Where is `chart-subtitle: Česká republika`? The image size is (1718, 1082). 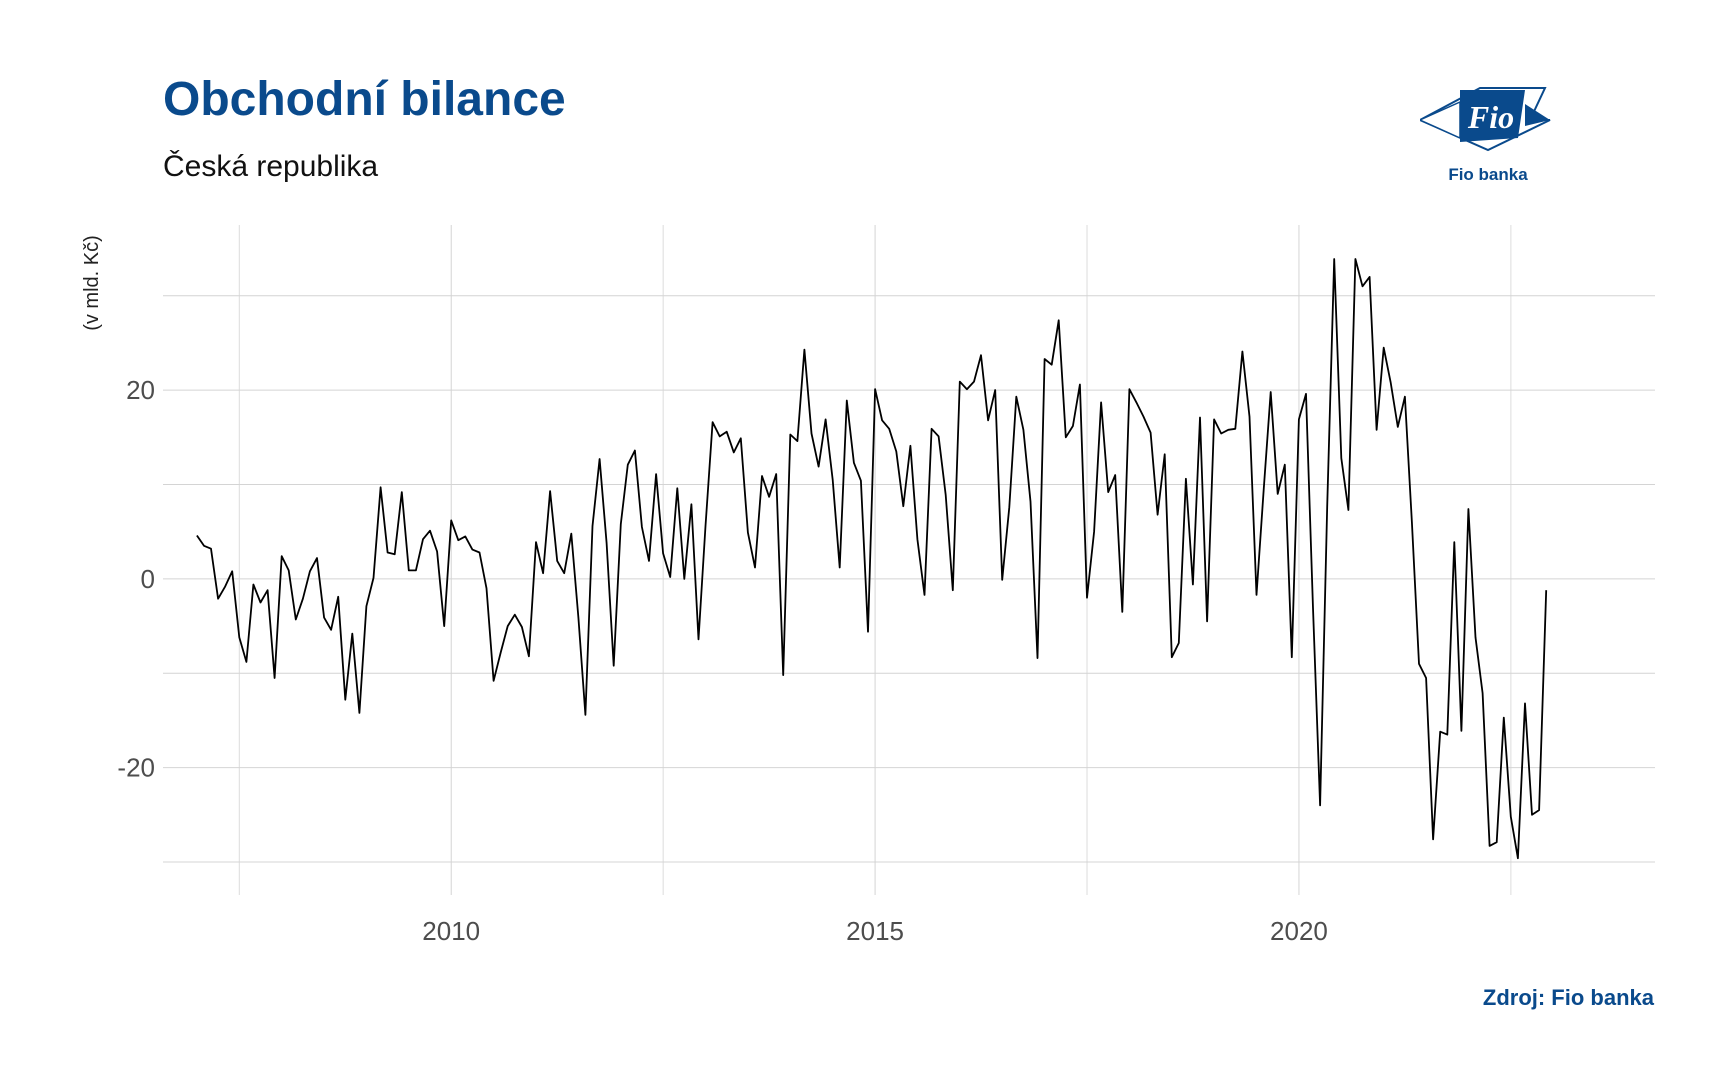
chart-subtitle: Česká republika is located at coordinates (271, 166).